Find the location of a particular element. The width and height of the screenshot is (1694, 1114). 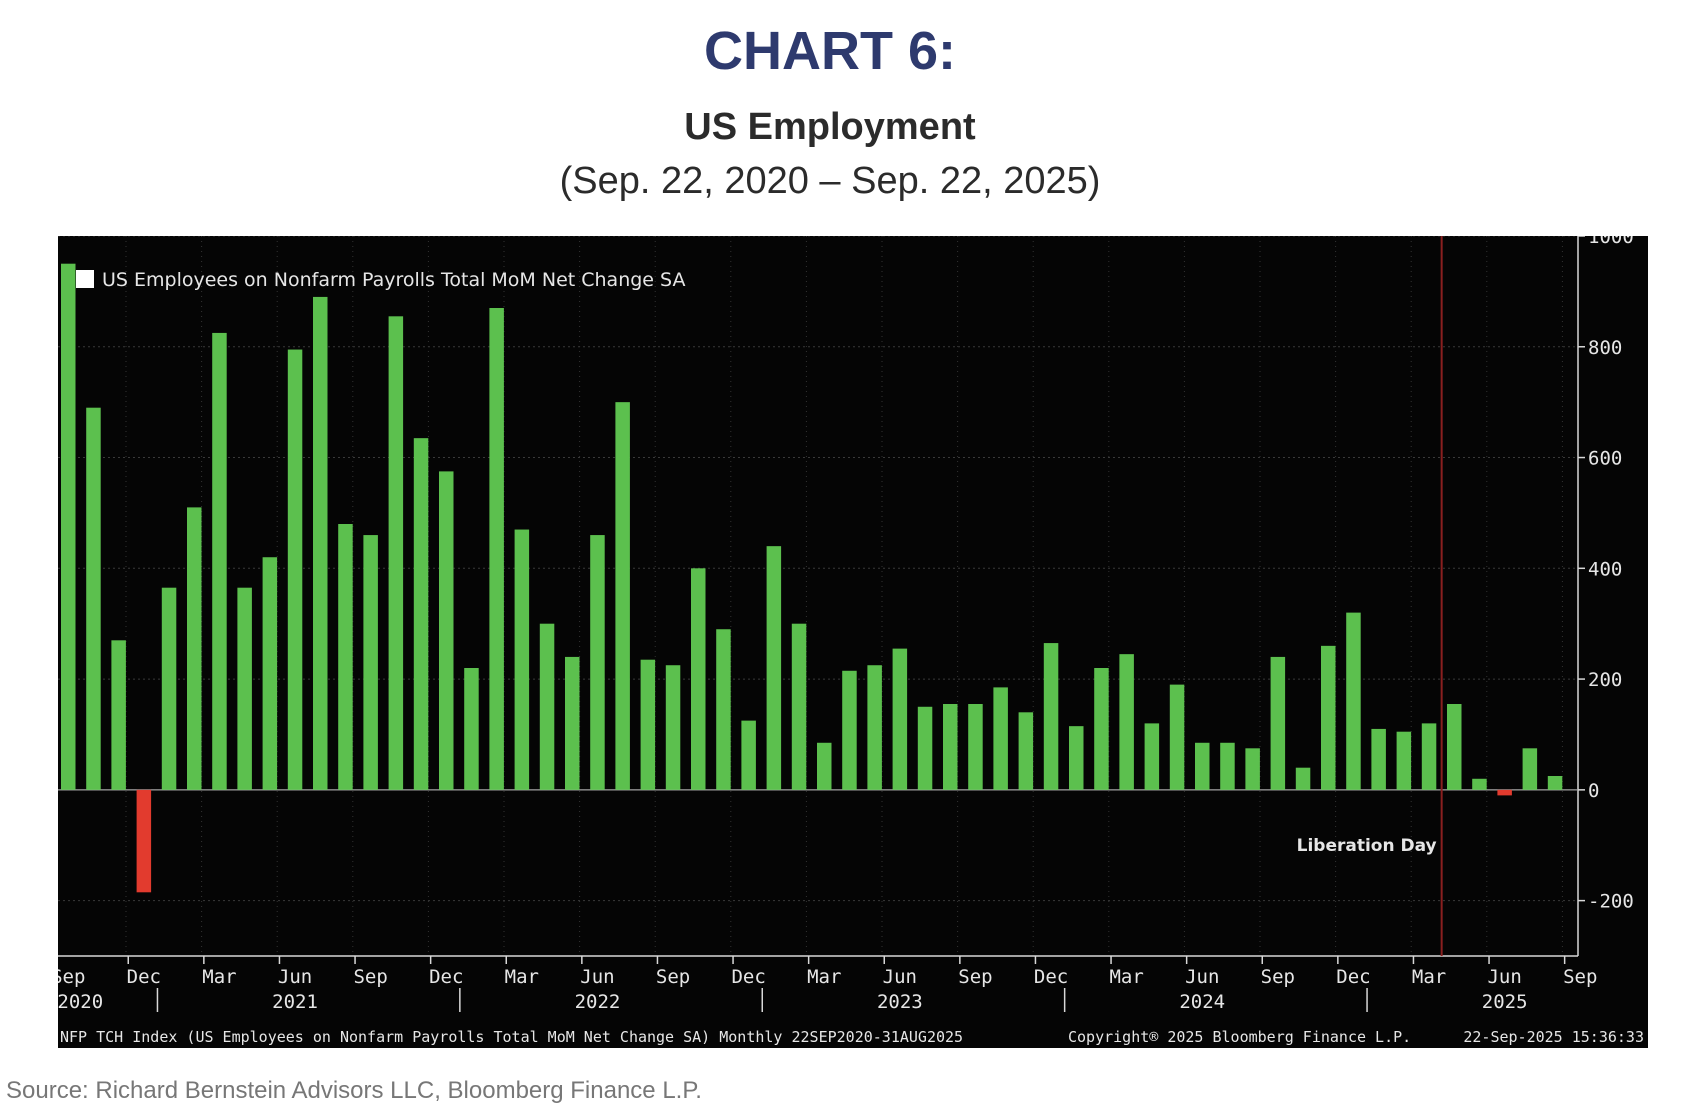

x-year-label: 2025 is located at coordinates (1505, 1002).